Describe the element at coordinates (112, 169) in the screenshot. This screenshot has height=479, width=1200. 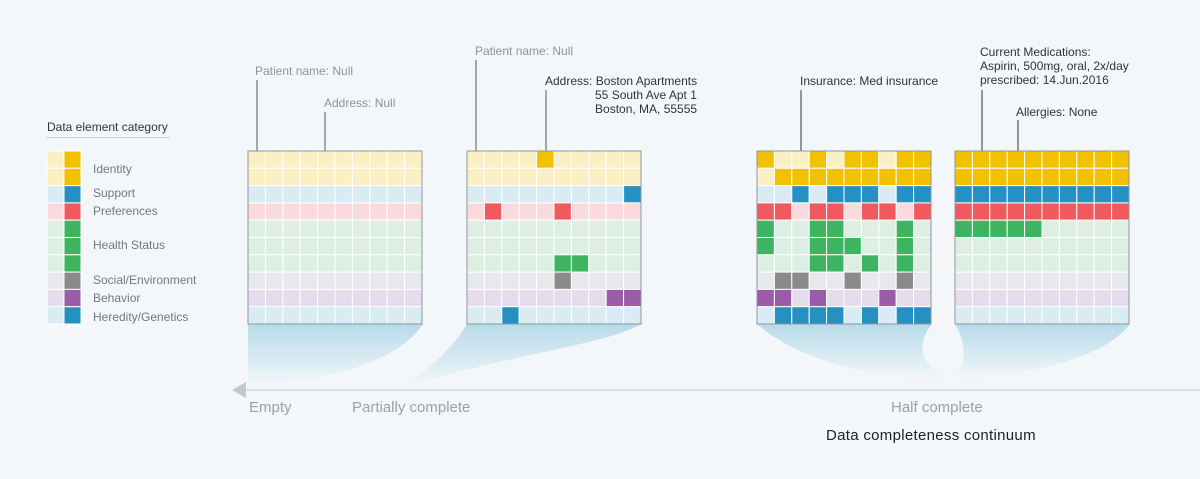
I see `legend-label-identity: Identity` at that location.